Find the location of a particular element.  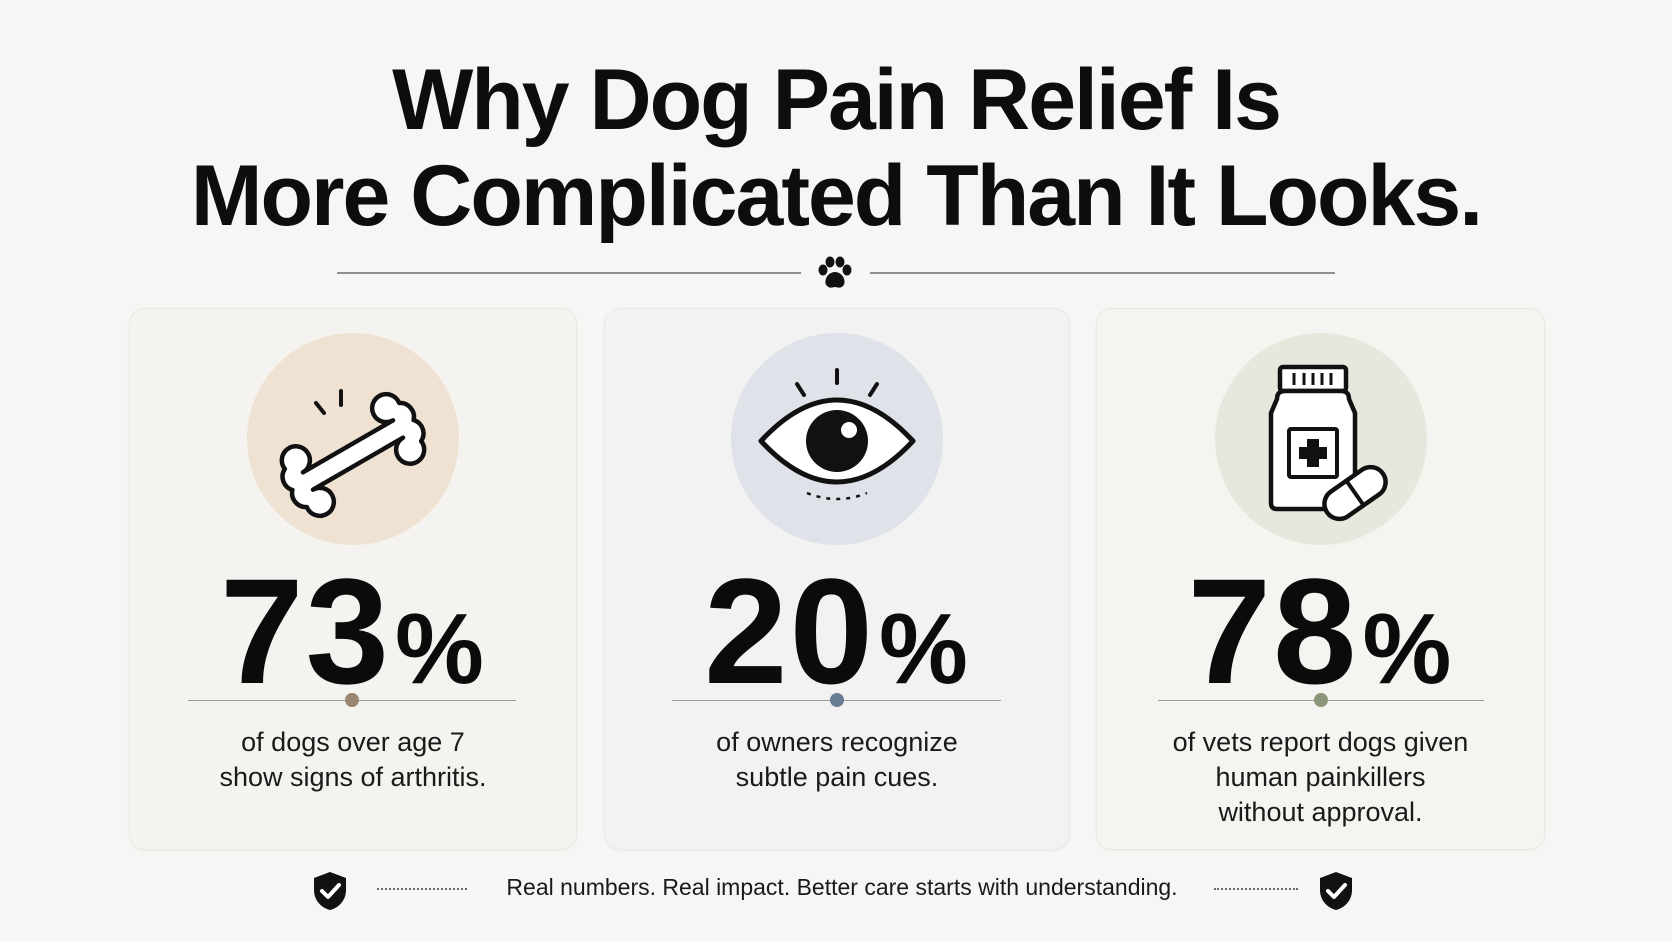

stat-value: 20% is located at coordinates (837, 640).